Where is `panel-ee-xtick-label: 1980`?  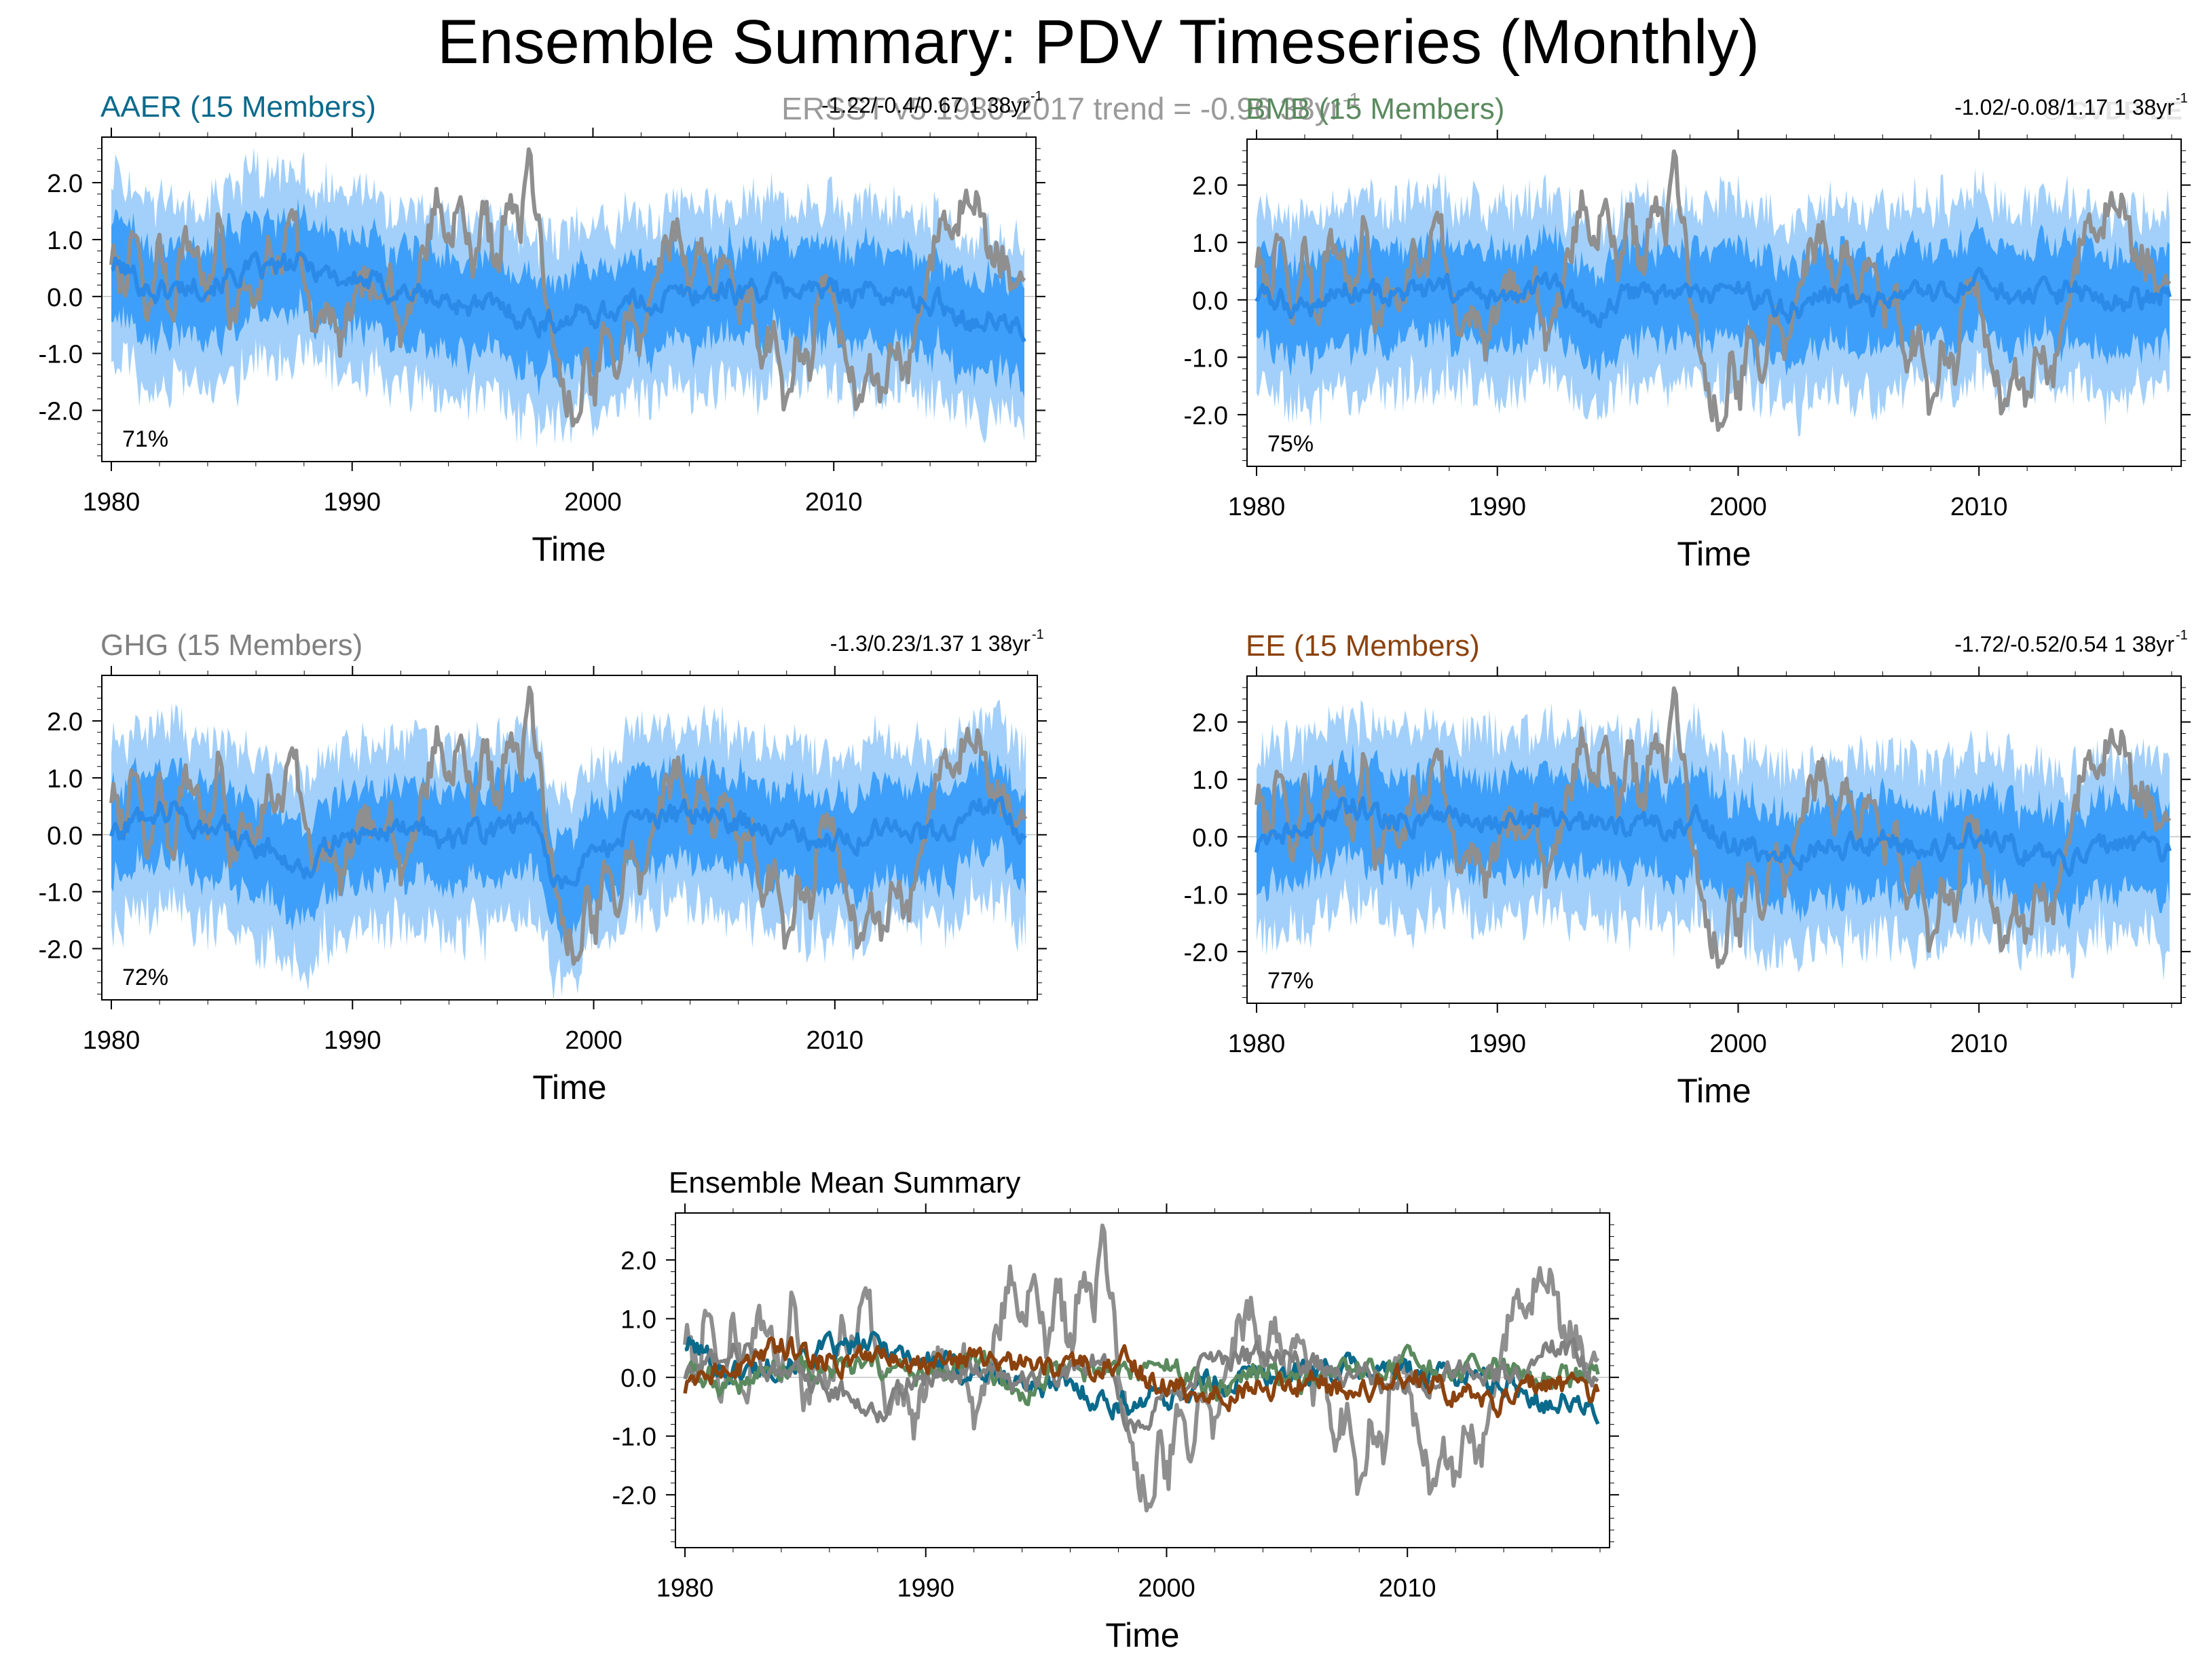
panel-ee-xtick-label: 1980 is located at coordinates (1257, 1044).